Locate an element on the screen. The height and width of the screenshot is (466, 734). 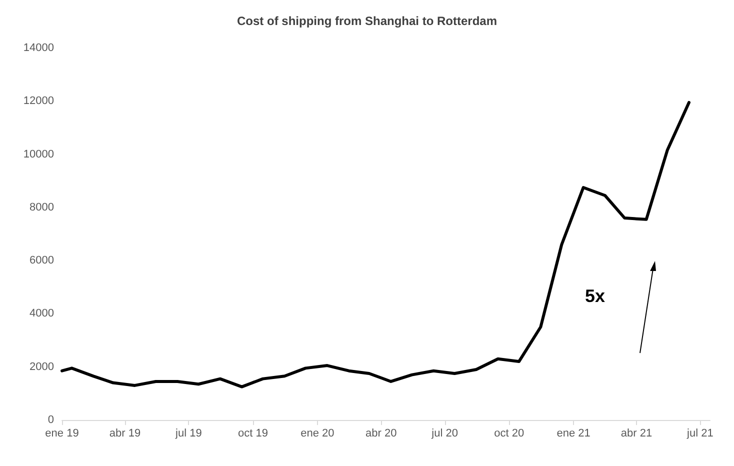
x-tick-label: ene 19 is located at coordinates (62, 434).